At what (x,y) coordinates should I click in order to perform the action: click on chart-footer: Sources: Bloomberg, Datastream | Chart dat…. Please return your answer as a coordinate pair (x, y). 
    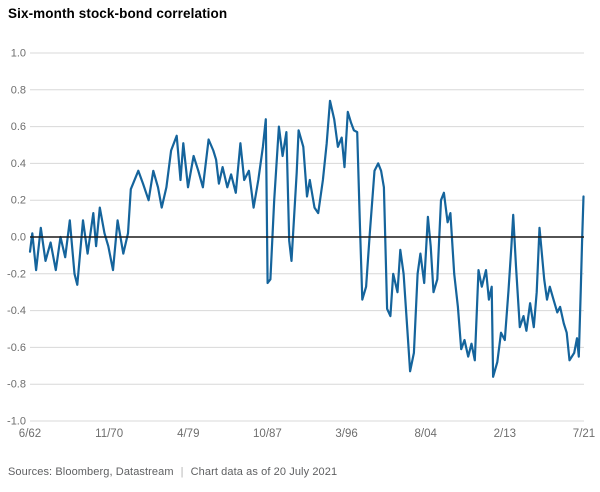
    Looking at the image, I should click on (172, 472).